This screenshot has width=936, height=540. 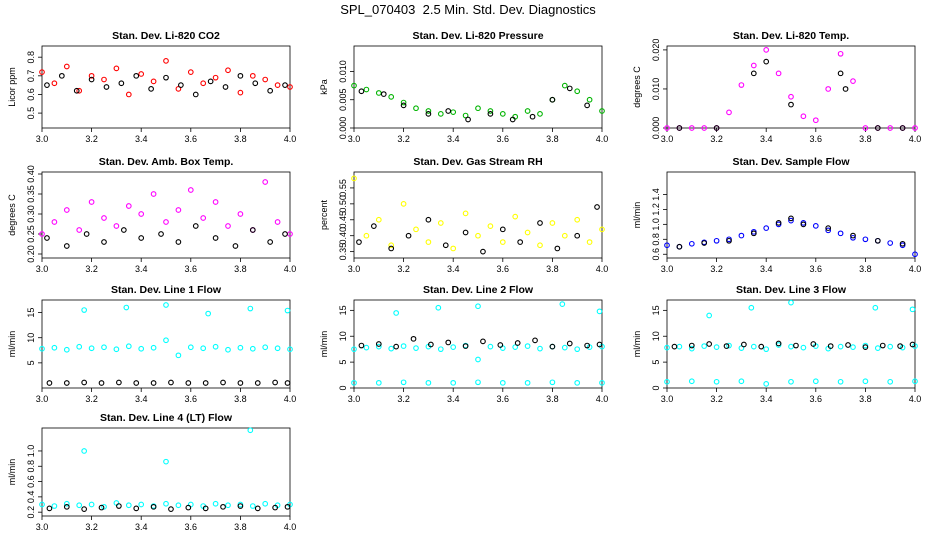 What do you see at coordinates (656, 50) in the screenshot?
I see `y-tick-label: 0.020` at bounding box center [656, 50].